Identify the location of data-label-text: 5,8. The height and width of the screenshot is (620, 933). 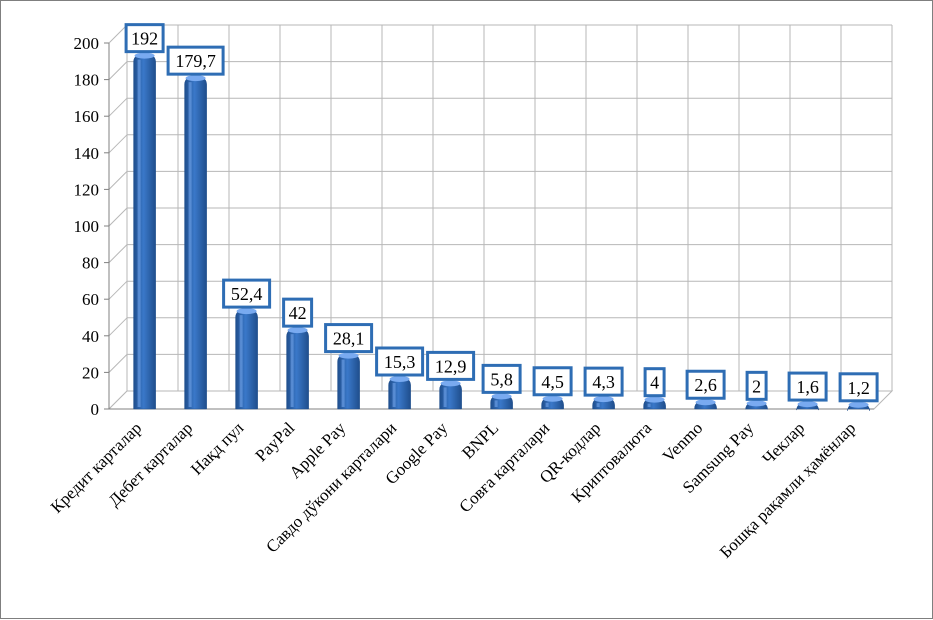
(501, 379).